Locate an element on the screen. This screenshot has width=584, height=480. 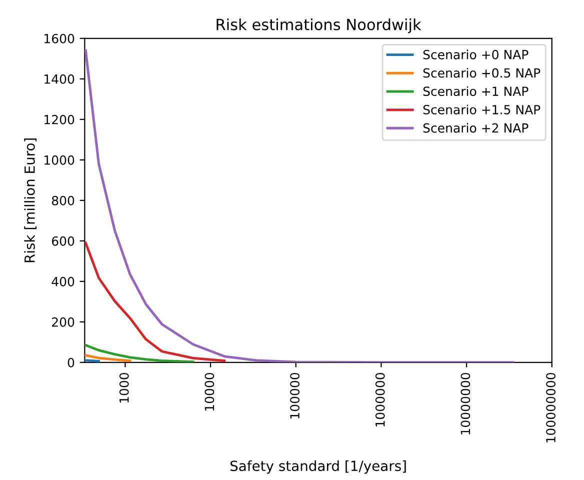
y-tick-label: 1400 is located at coordinates (59, 79).